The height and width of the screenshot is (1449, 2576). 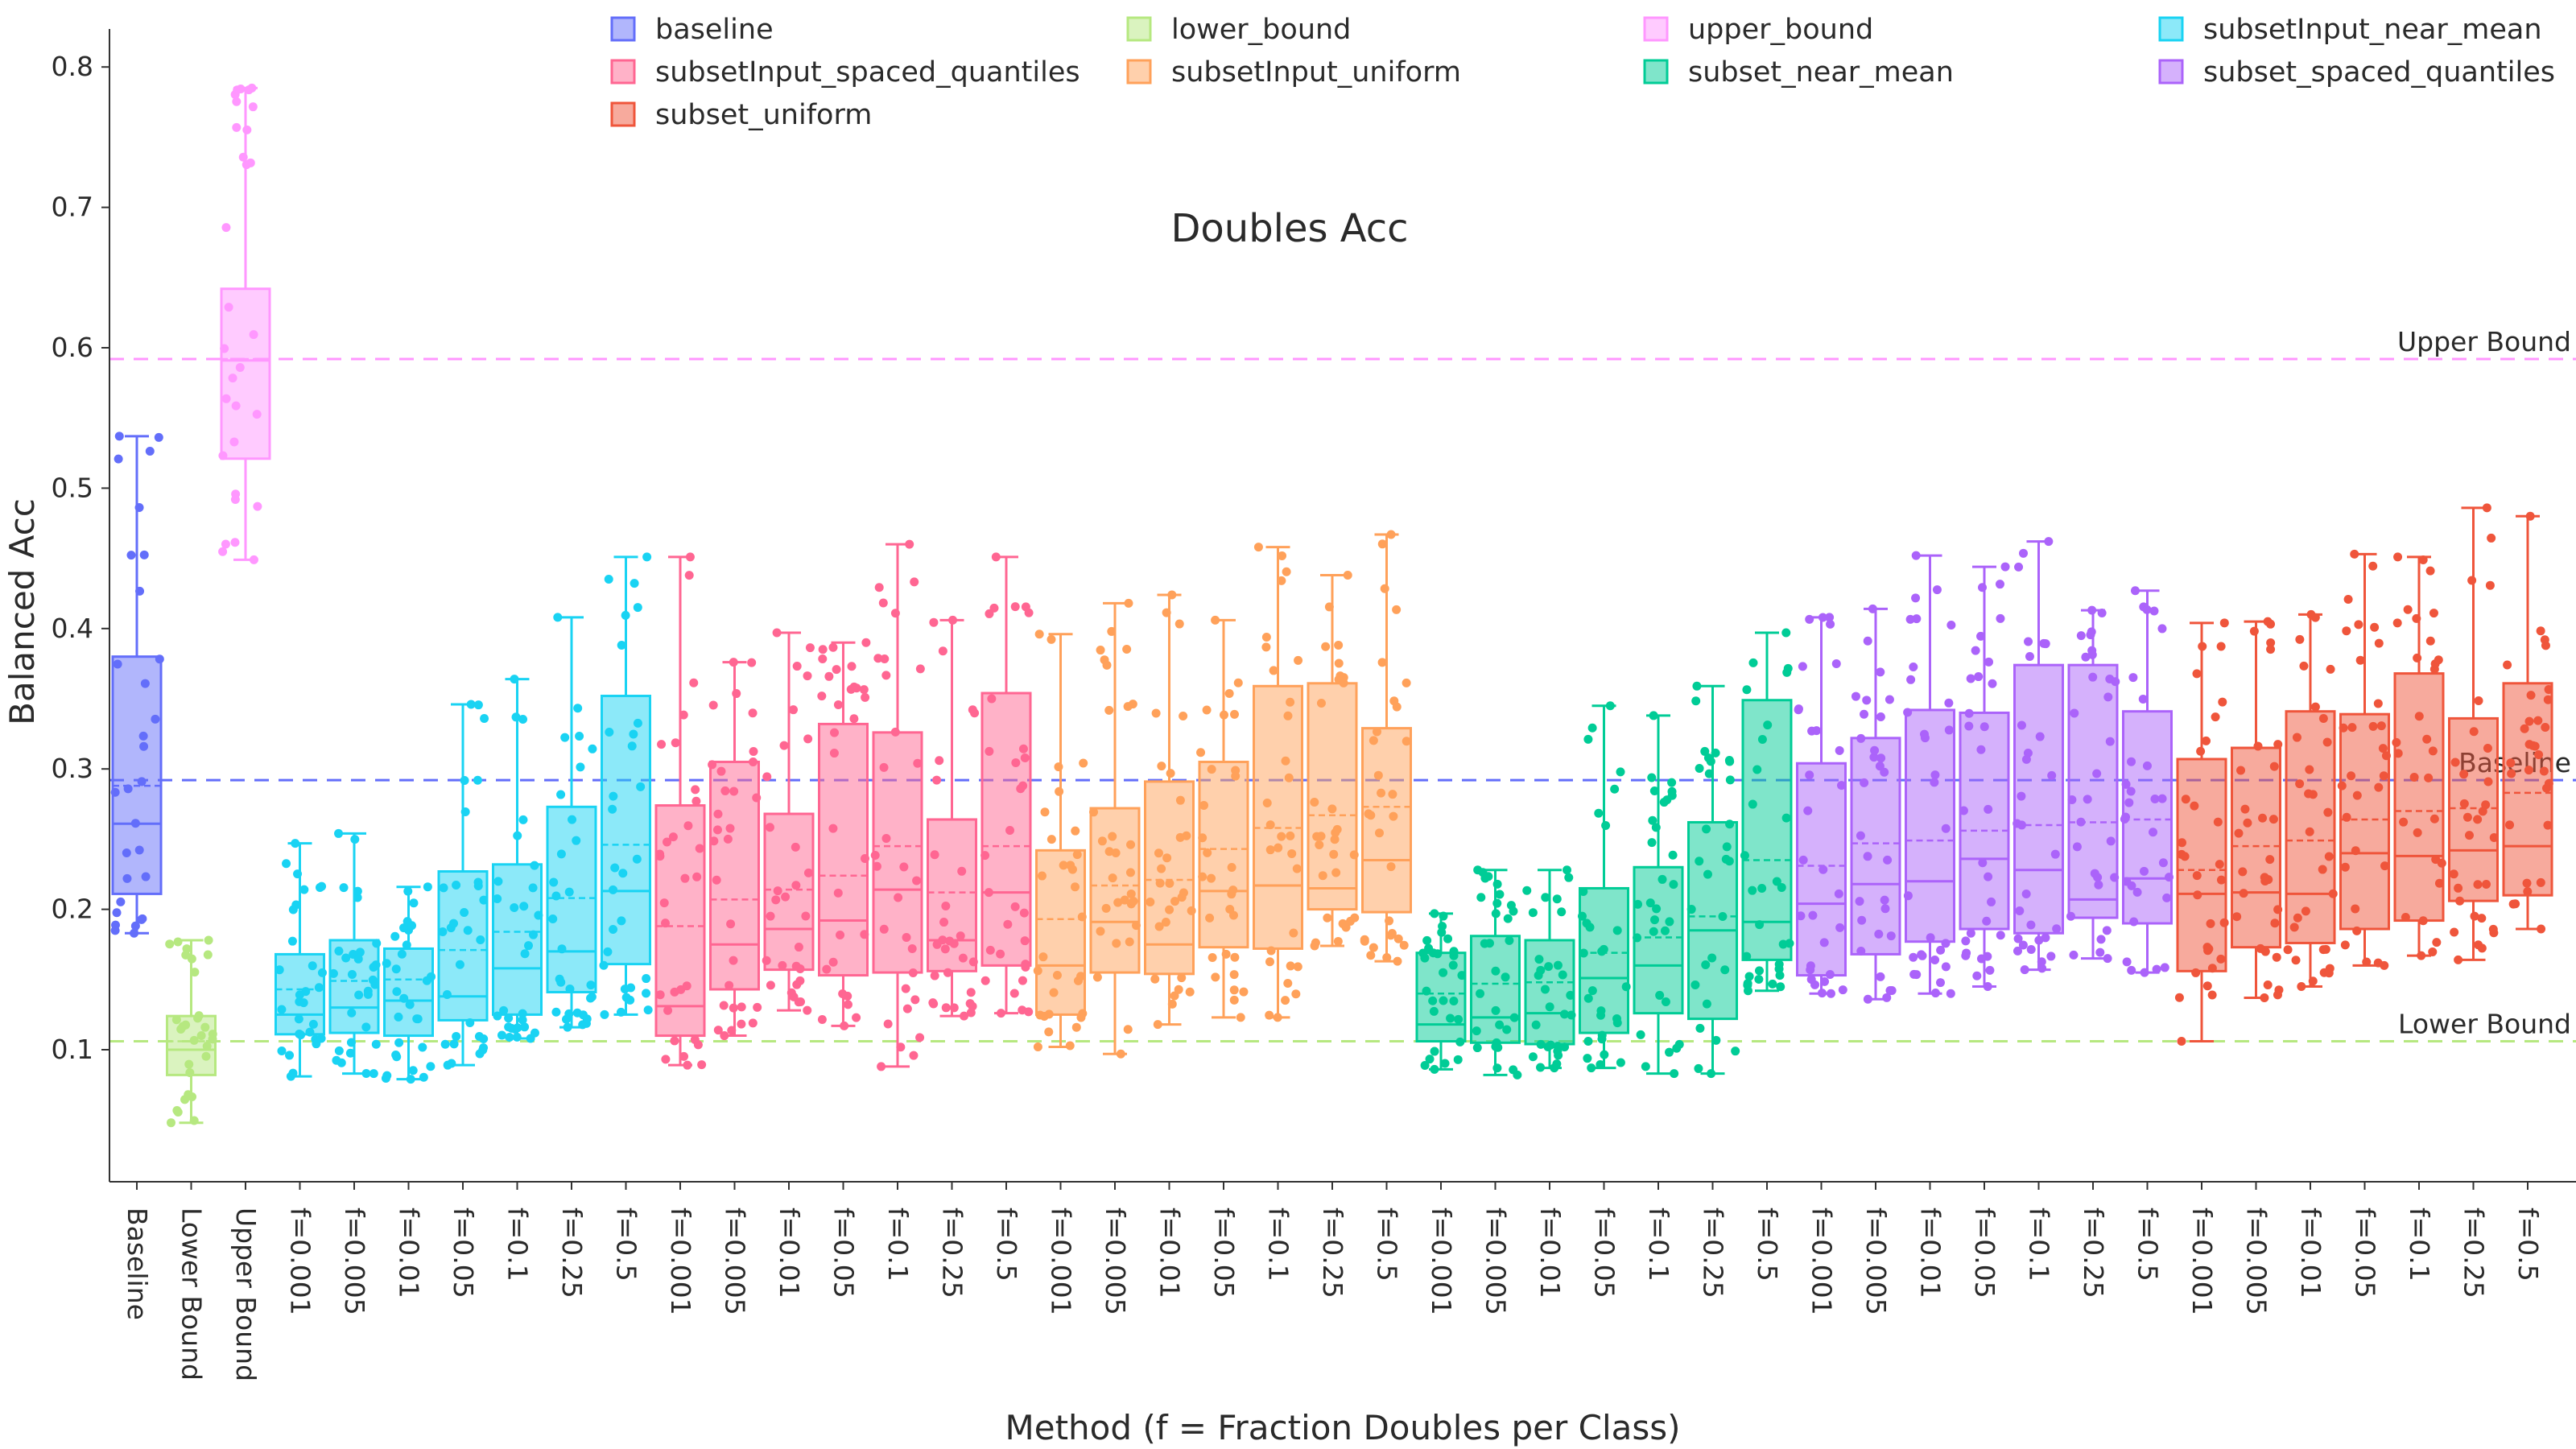 I want to click on legend-item-subset_near_mean: subset_near_mean, so click(x=1798, y=72).